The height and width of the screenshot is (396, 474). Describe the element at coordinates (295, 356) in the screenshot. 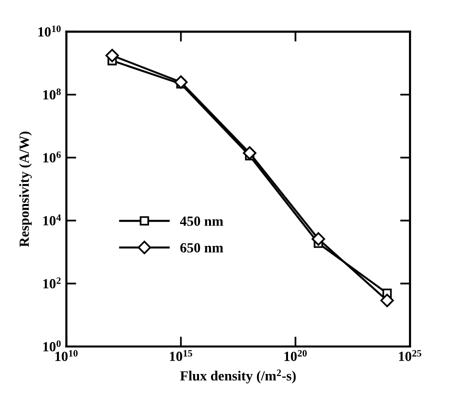

I see `x-tick-label: 10$^{20}$` at that location.